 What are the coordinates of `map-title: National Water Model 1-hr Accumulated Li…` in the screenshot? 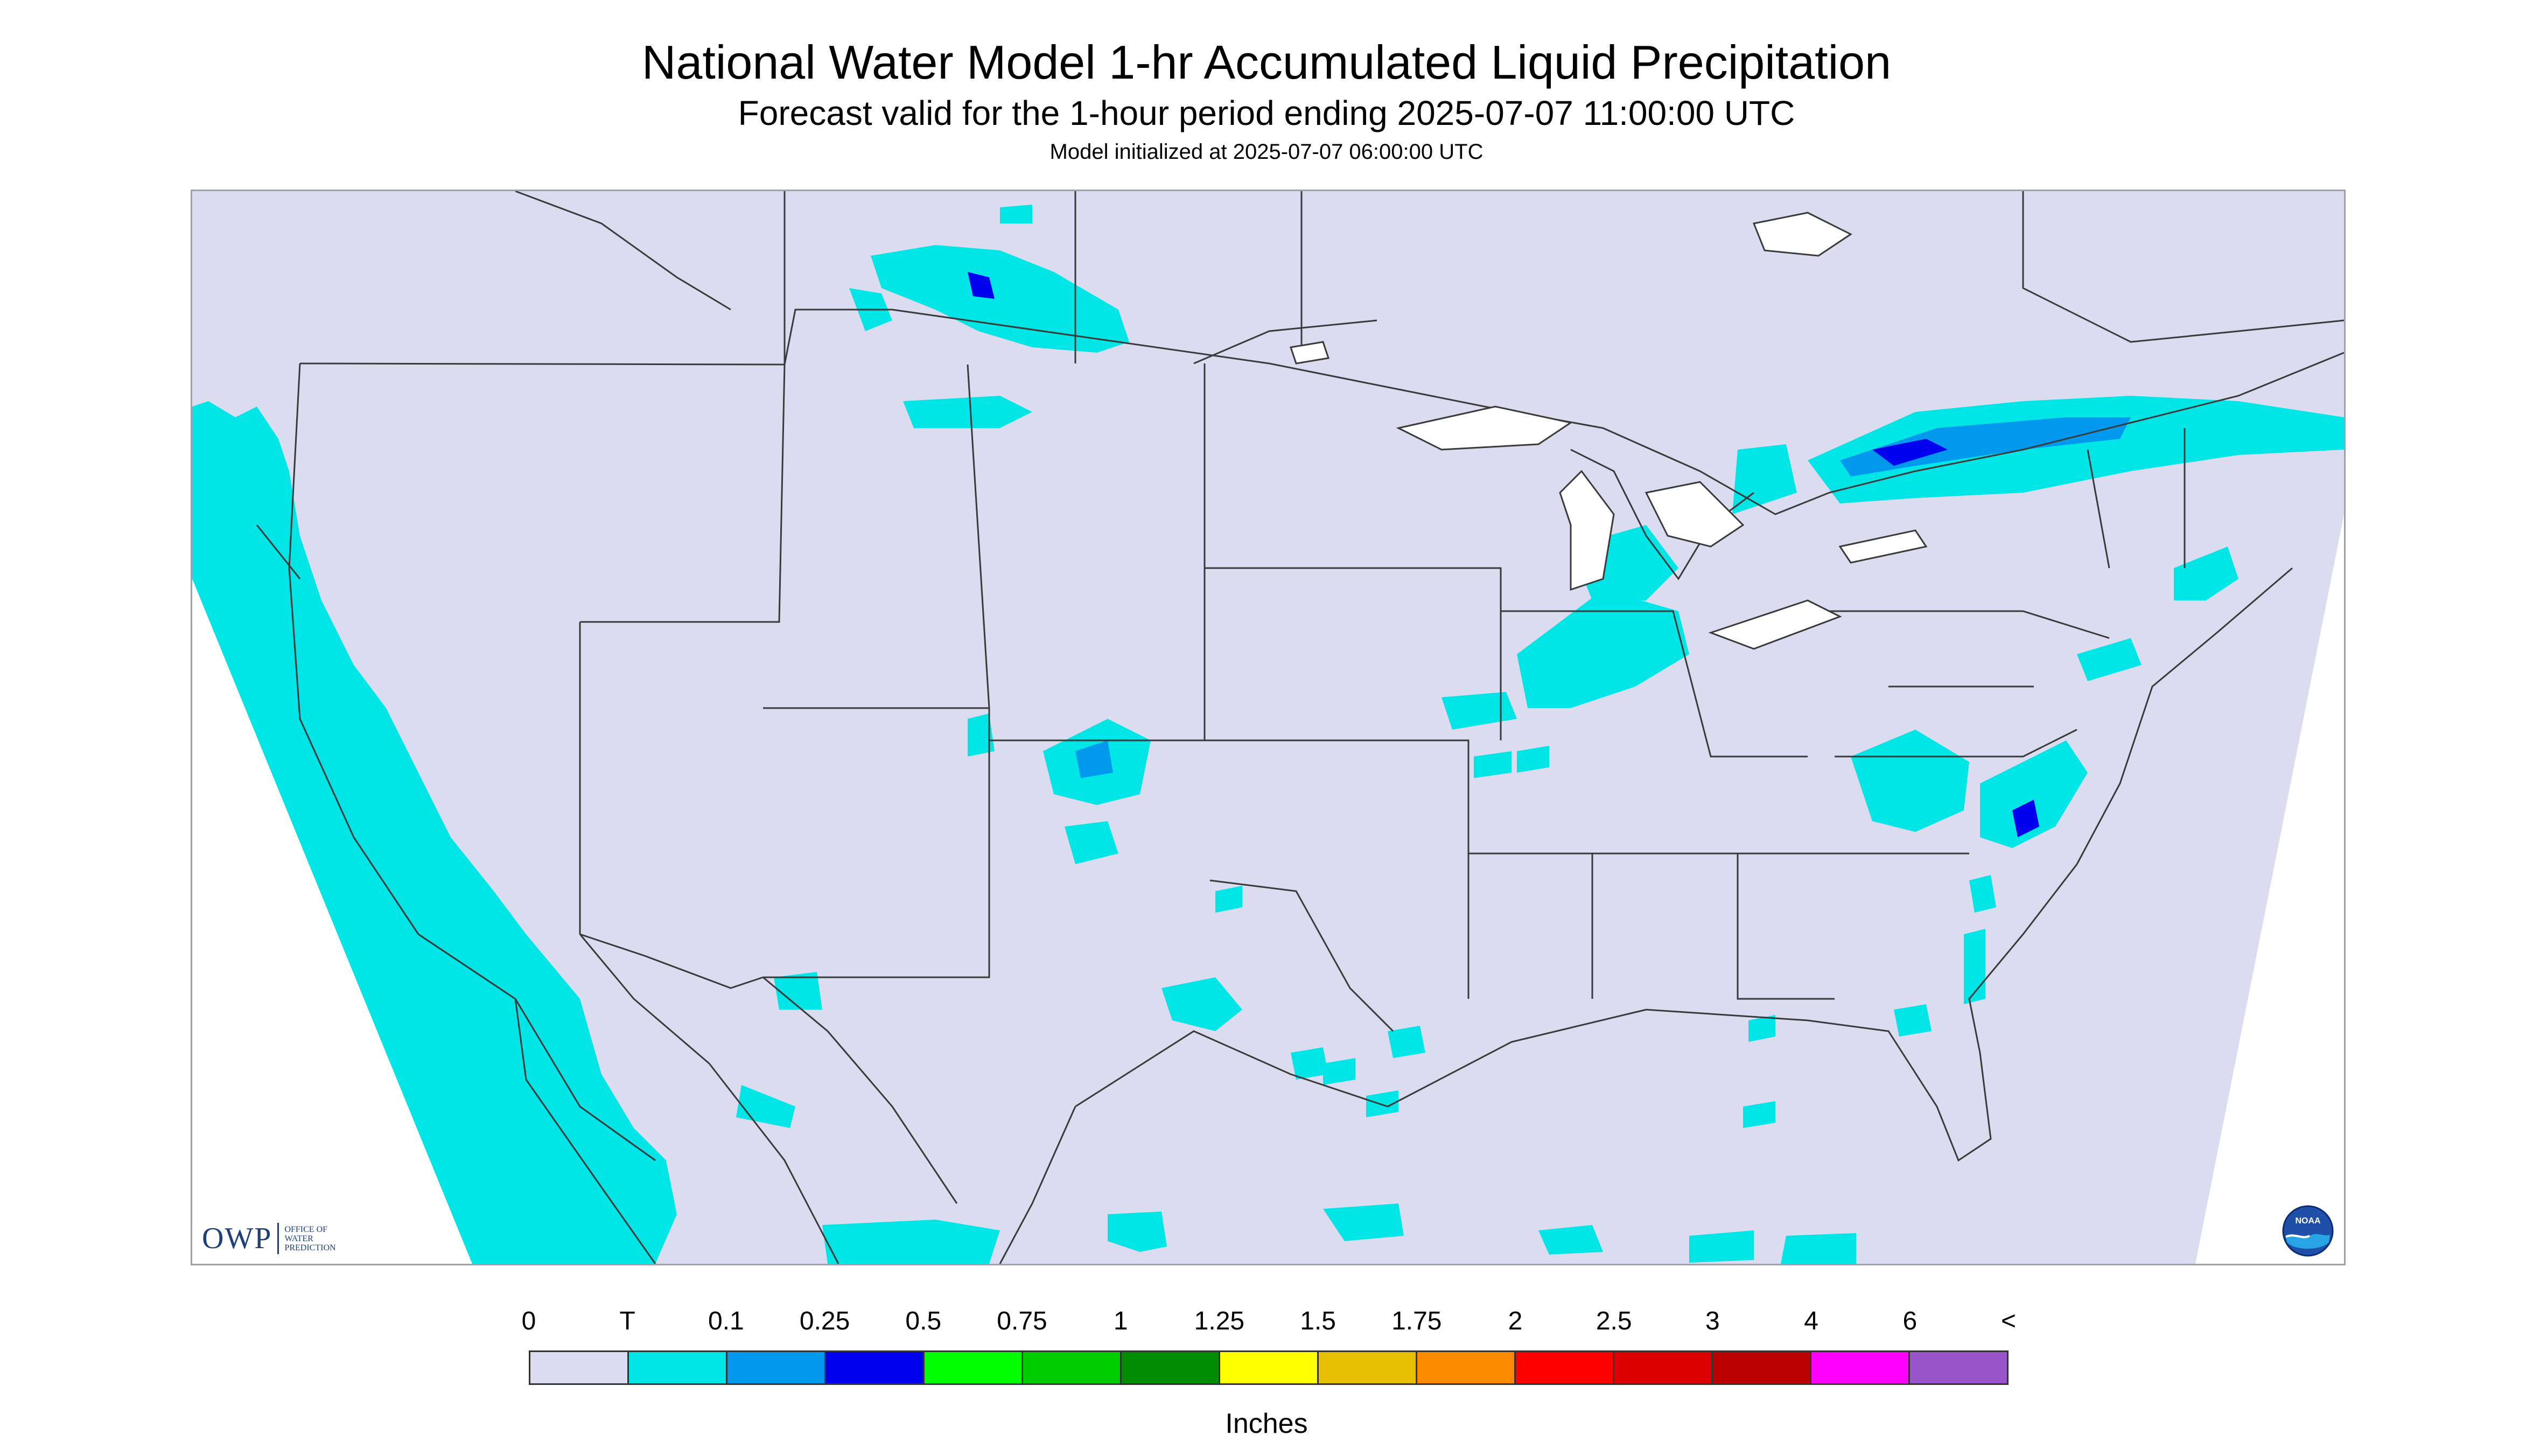 It's located at (1266, 62).